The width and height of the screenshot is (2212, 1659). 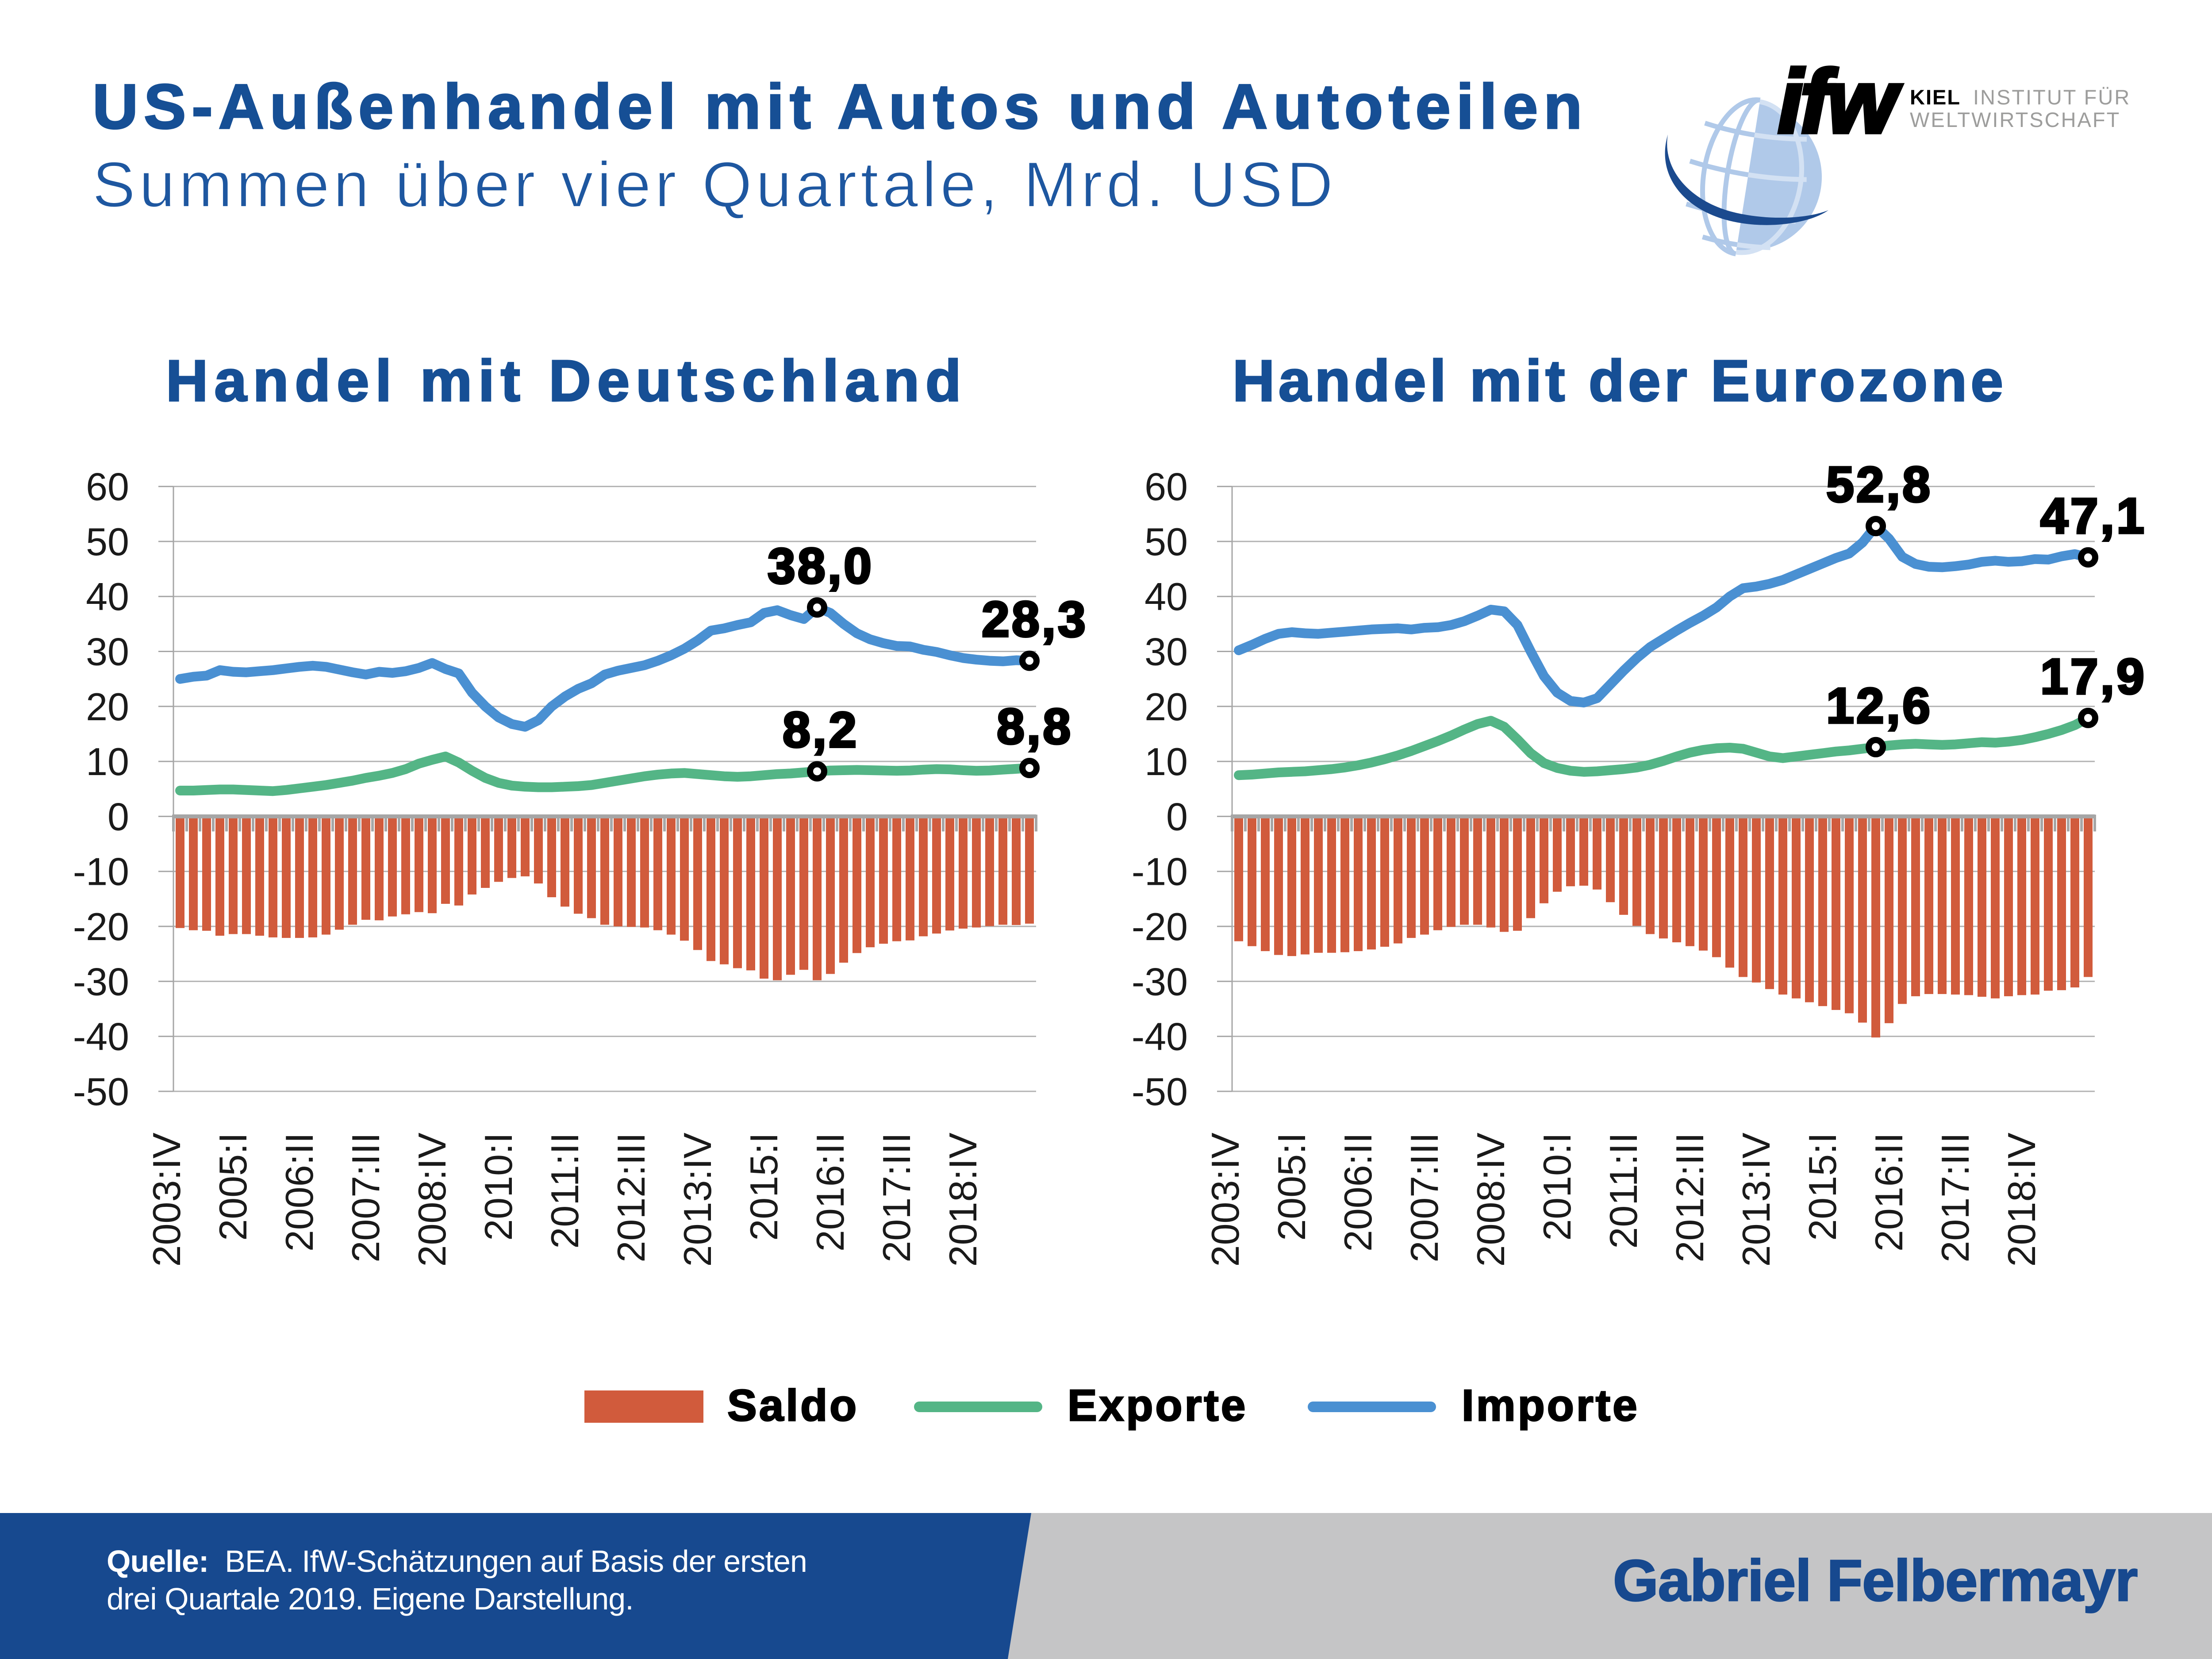 I want to click on svg-text: 17,9, so click(x=2094, y=677).